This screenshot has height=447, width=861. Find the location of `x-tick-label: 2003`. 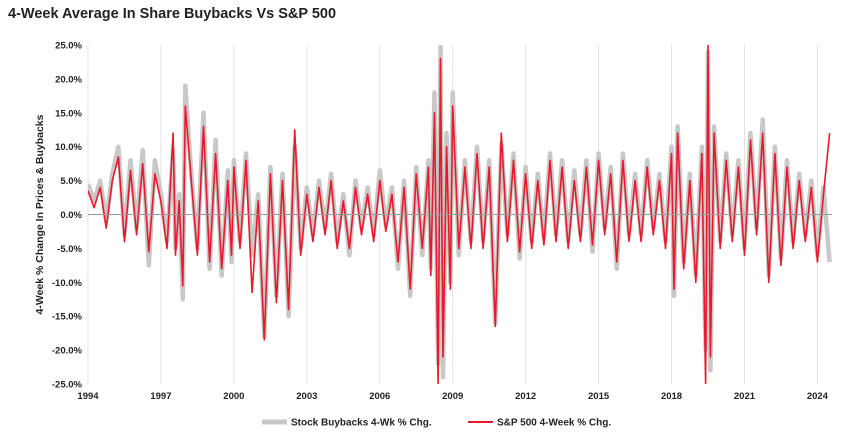

x-tick-label: 2003 is located at coordinates (306, 396).